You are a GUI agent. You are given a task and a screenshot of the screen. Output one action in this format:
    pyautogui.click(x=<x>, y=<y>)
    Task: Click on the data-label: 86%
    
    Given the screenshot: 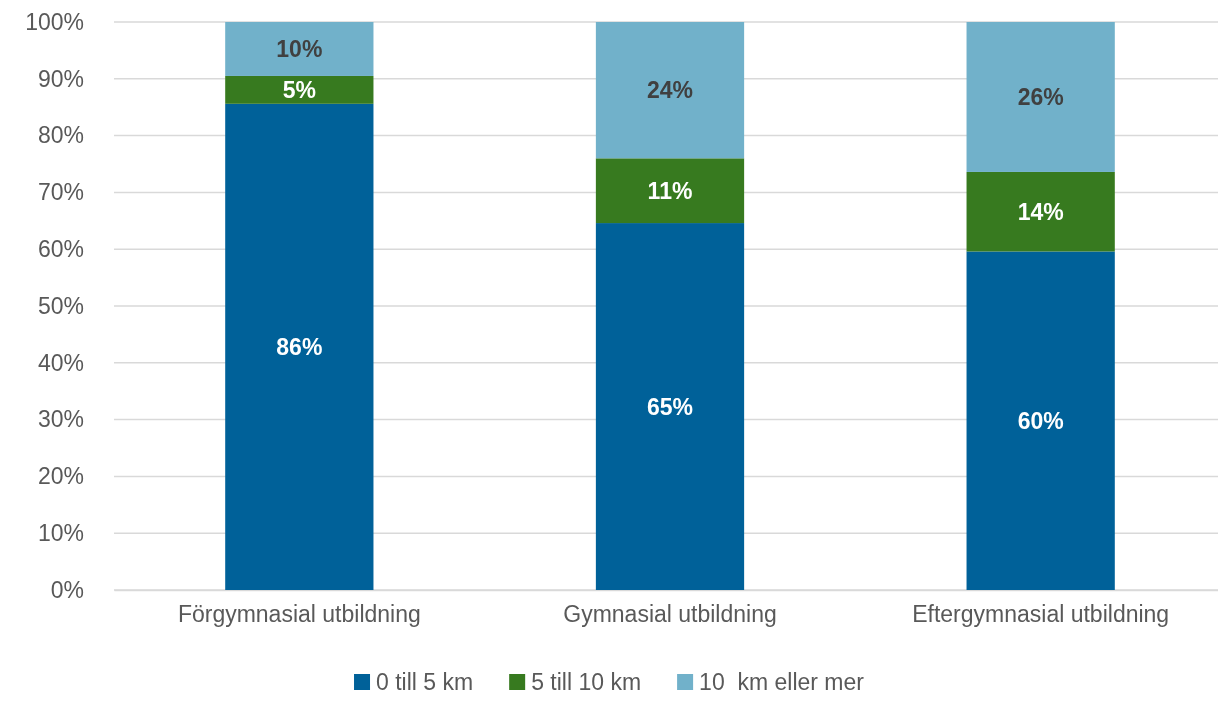 What is the action you would take?
    pyautogui.click(x=299, y=346)
    